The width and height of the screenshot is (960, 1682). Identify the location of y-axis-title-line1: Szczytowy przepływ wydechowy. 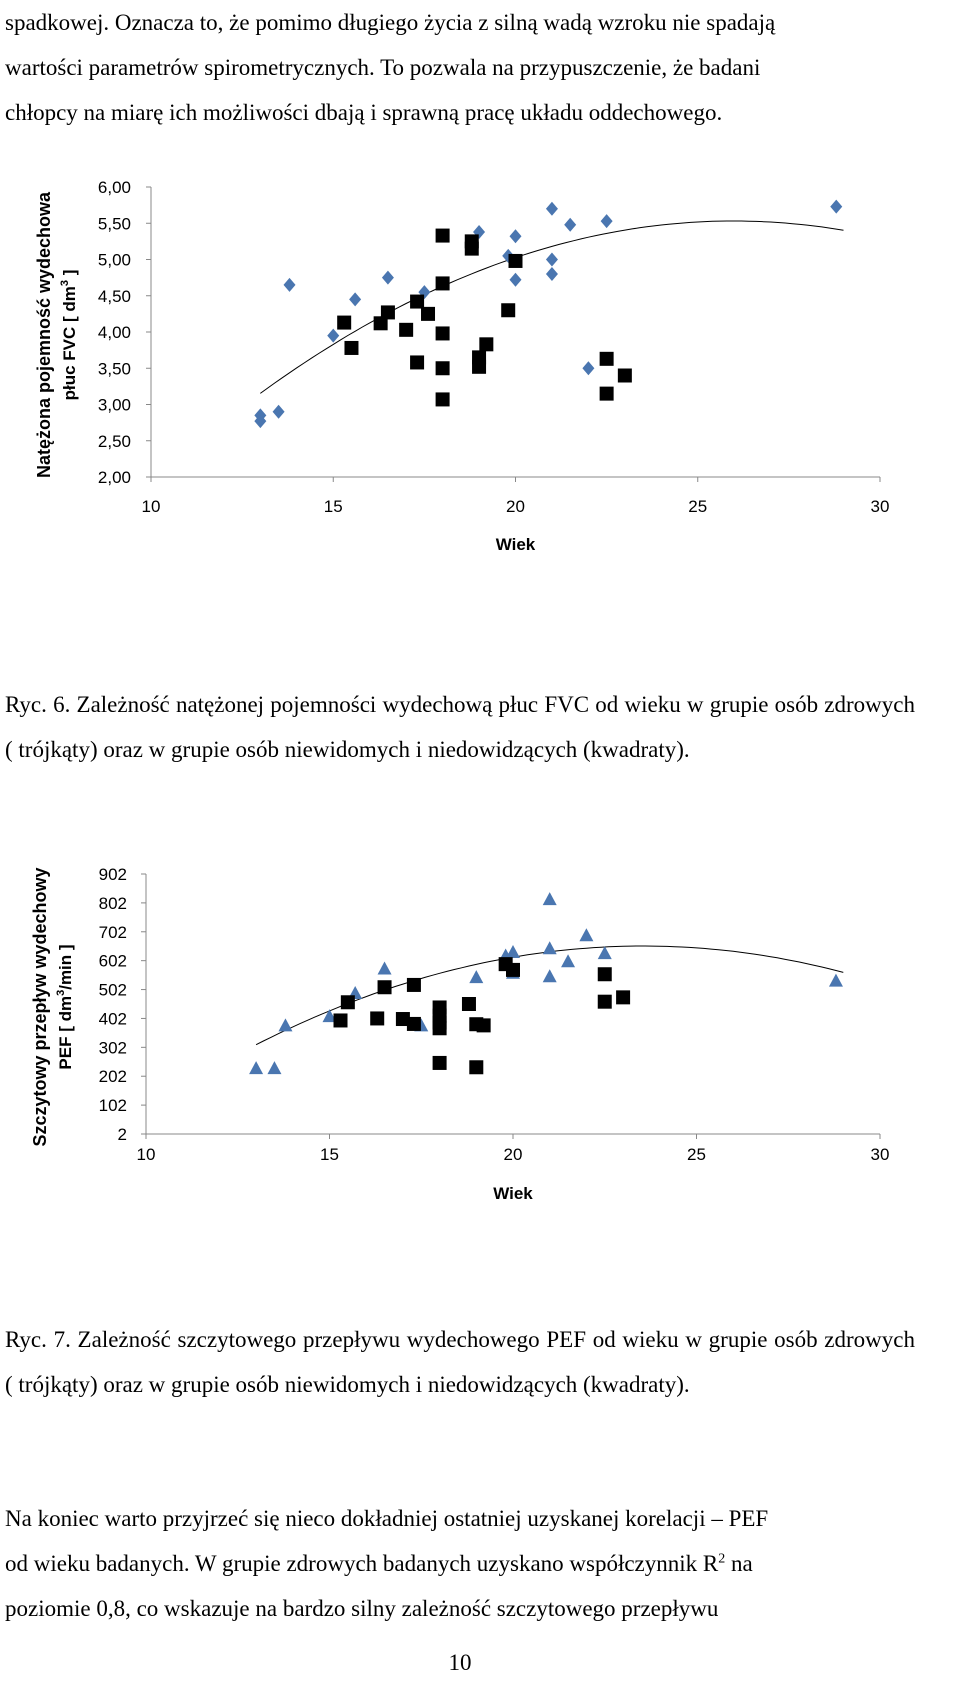
(40, 1006).